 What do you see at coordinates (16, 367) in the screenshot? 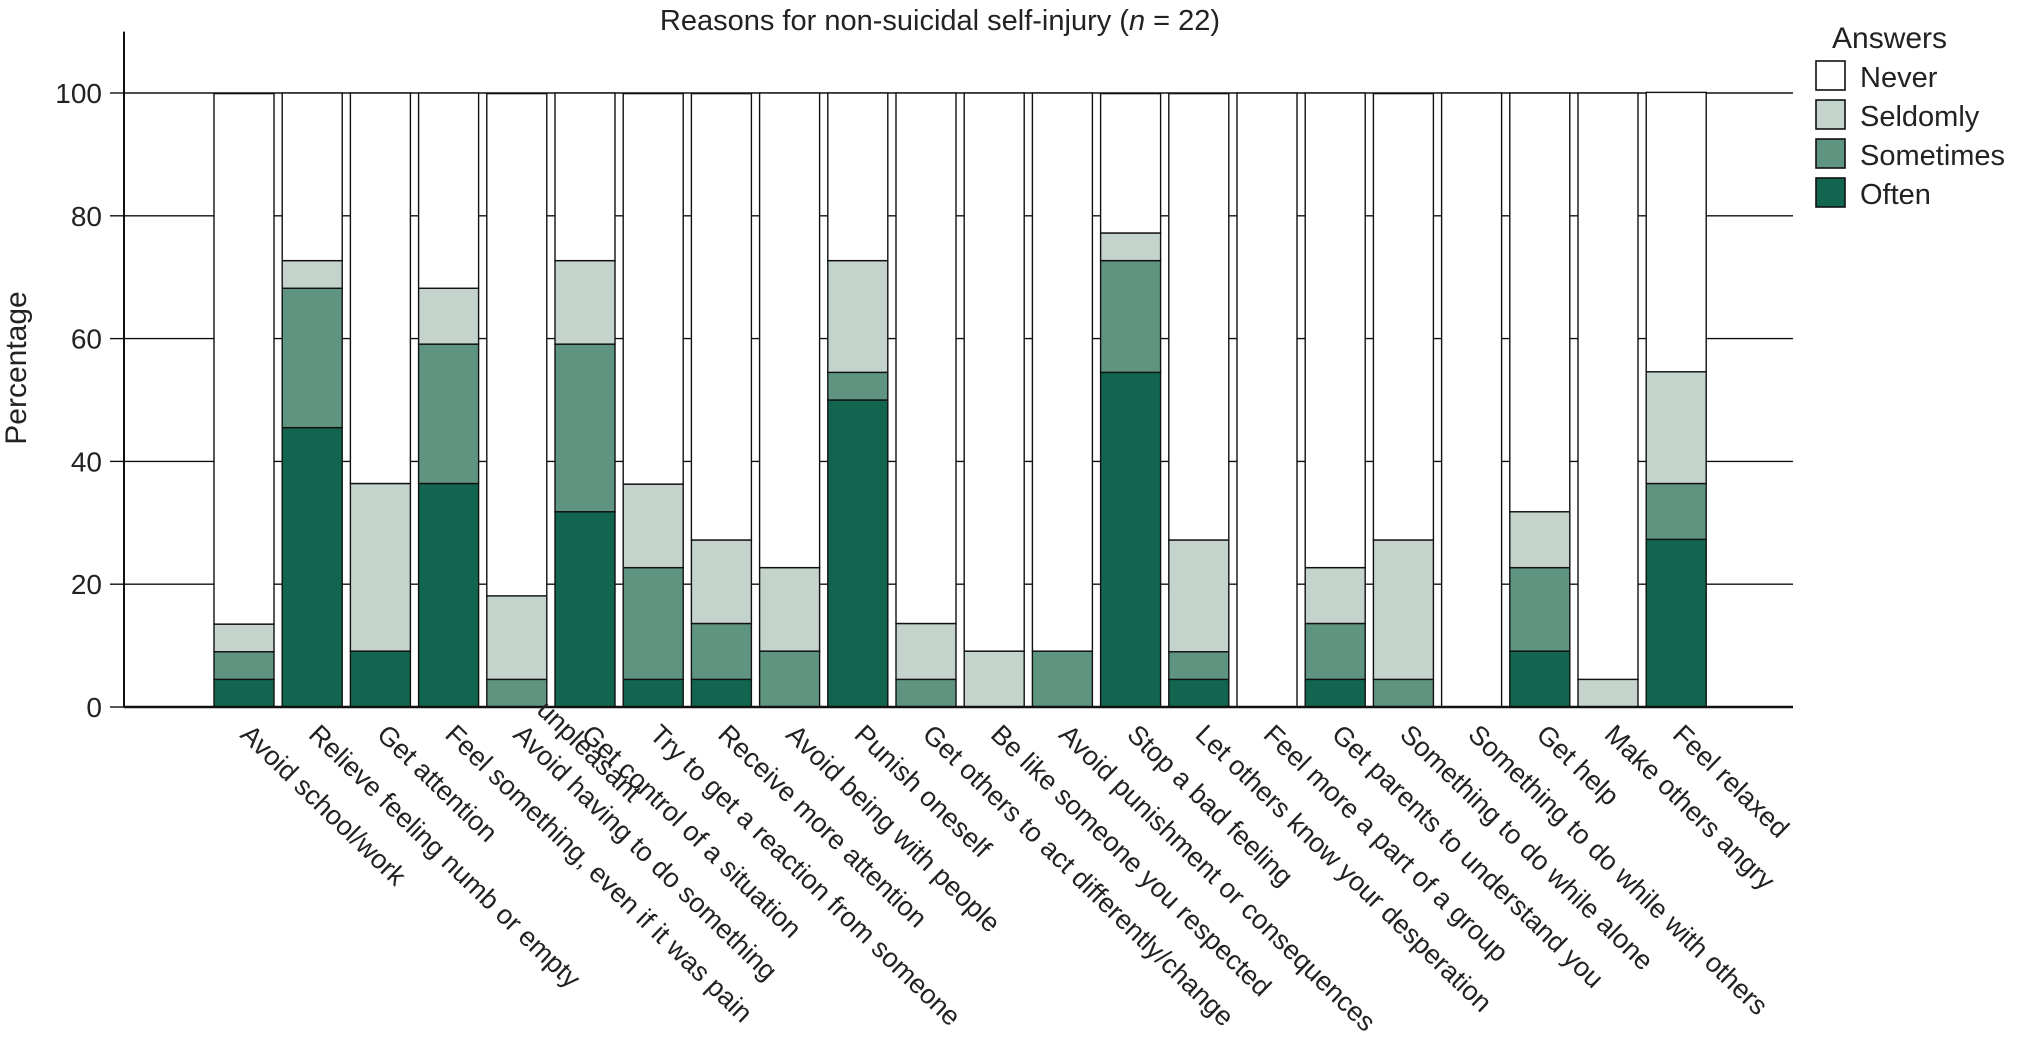
I see `y-axis-label: Percentage` at bounding box center [16, 367].